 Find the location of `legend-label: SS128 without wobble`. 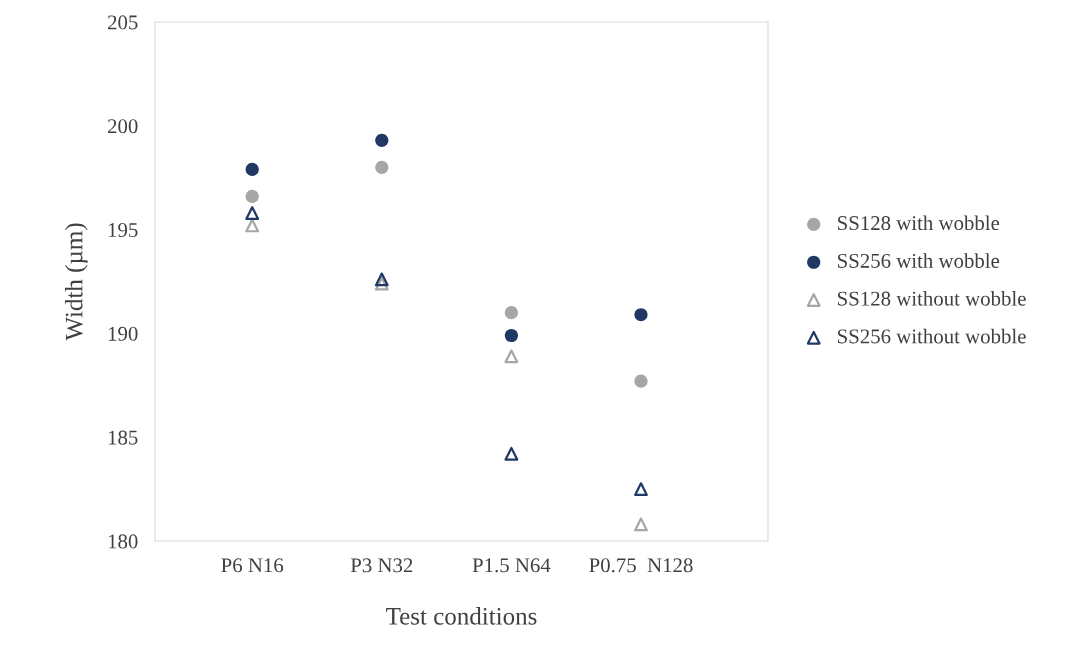

legend-label: SS128 without wobble is located at coordinates (932, 298).